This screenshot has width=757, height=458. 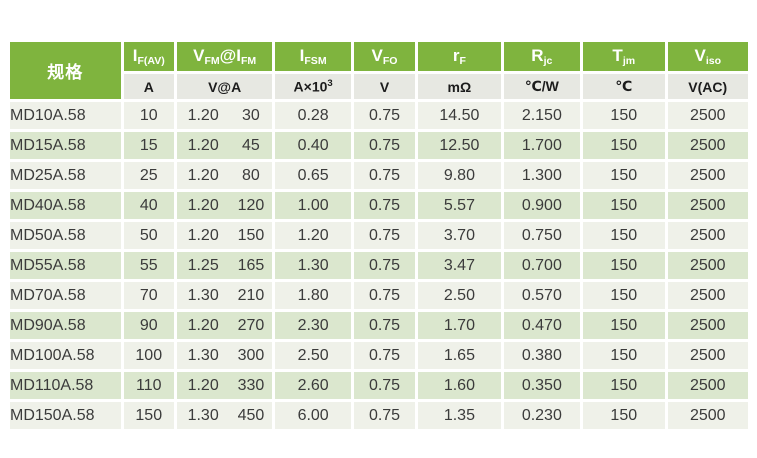 I want to click on vfm-ifm-pair: 1.20 120, so click(x=225, y=206).